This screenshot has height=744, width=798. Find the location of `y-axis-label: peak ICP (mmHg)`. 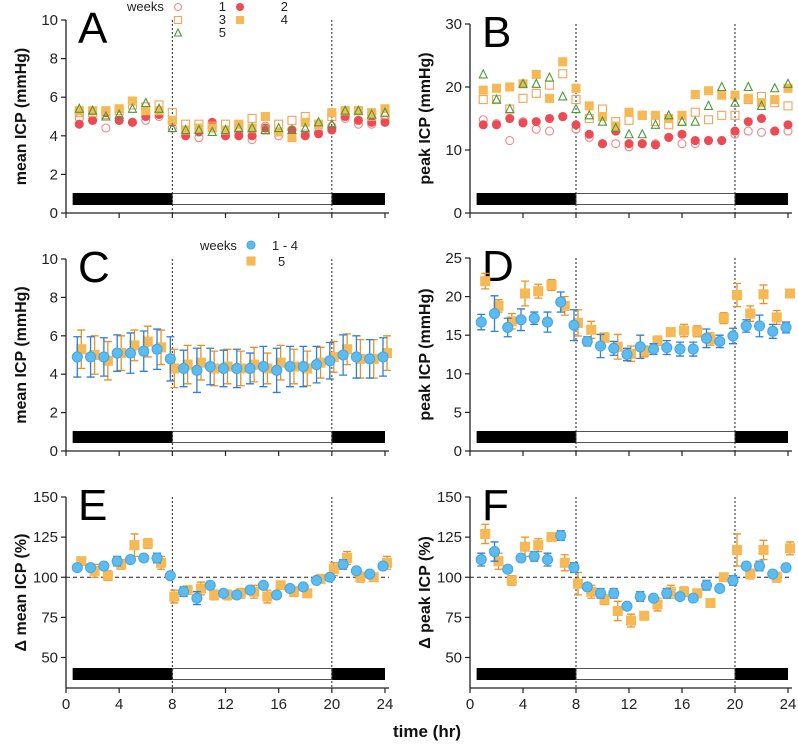

y-axis-label: peak ICP (mmHg) is located at coordinates (425, 354).